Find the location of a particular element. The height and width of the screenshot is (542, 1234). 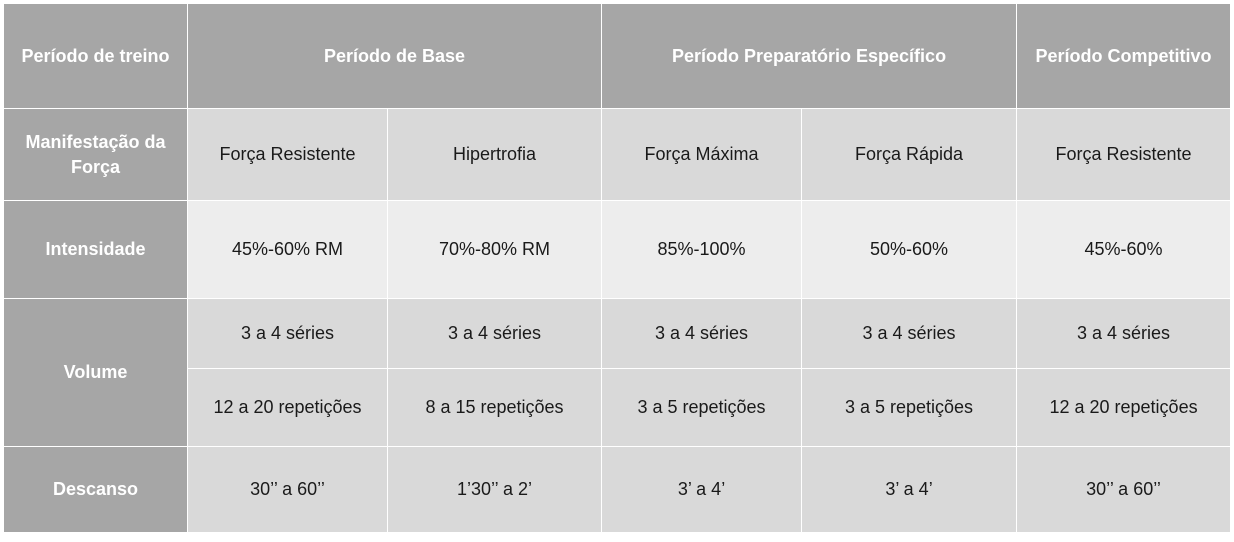

table-cell: 1’30’’ a 2’ is located at coordinates (494, 489).